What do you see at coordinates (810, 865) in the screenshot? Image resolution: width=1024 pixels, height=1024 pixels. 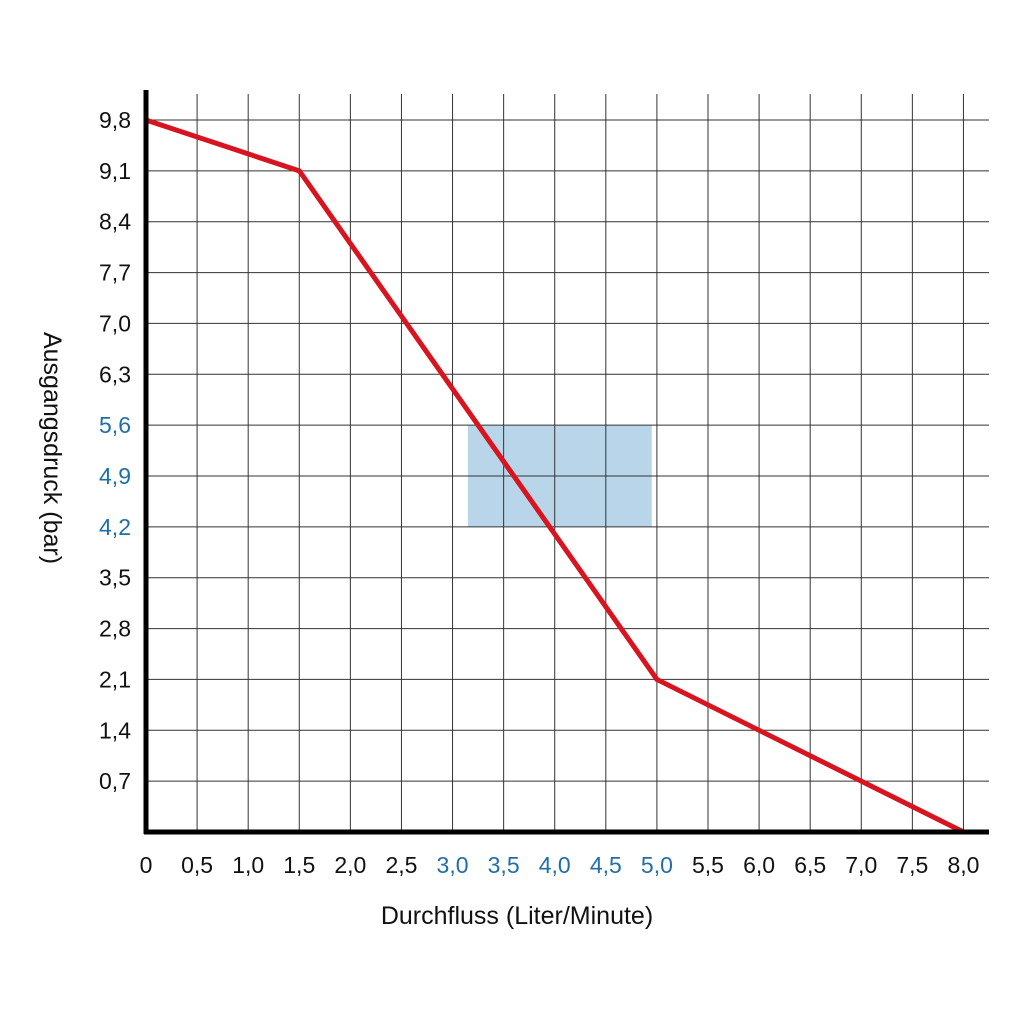 I see `x-tick-label: 6,5` at bounding box center [810, 865].